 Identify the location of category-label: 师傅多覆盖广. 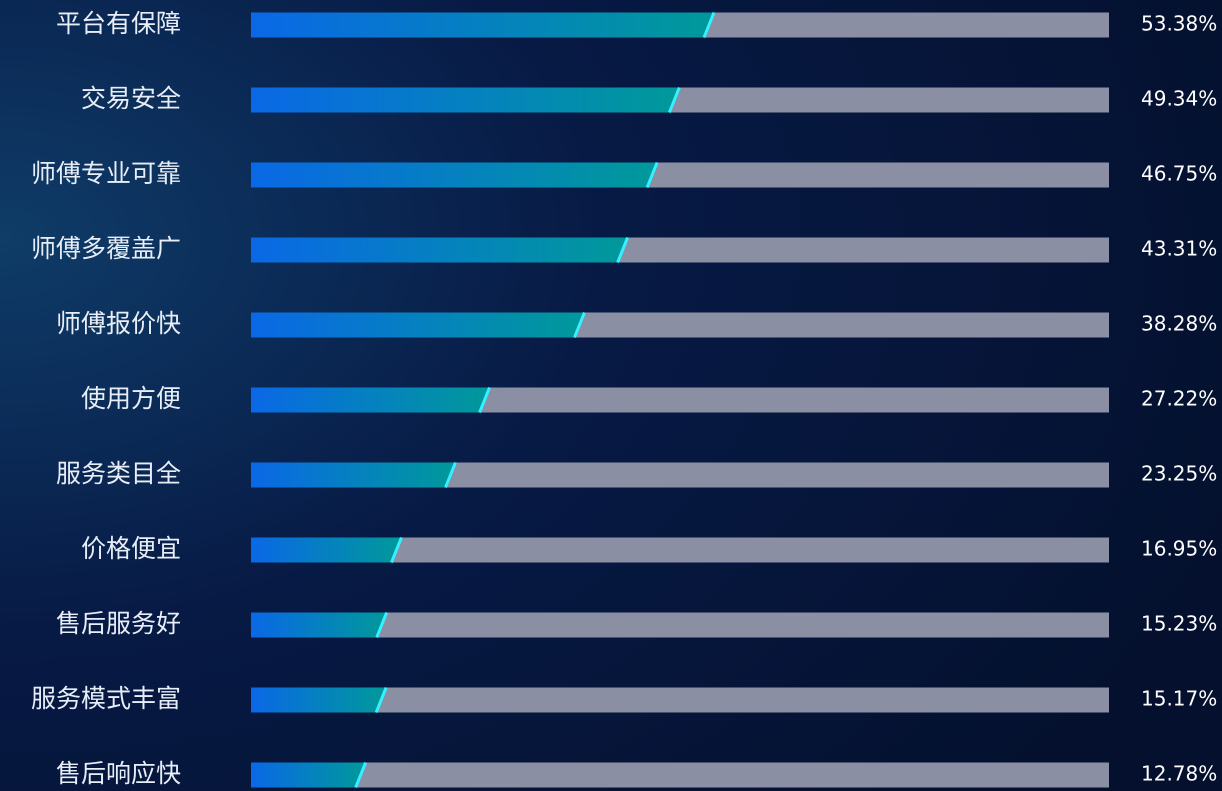
(106, 248).